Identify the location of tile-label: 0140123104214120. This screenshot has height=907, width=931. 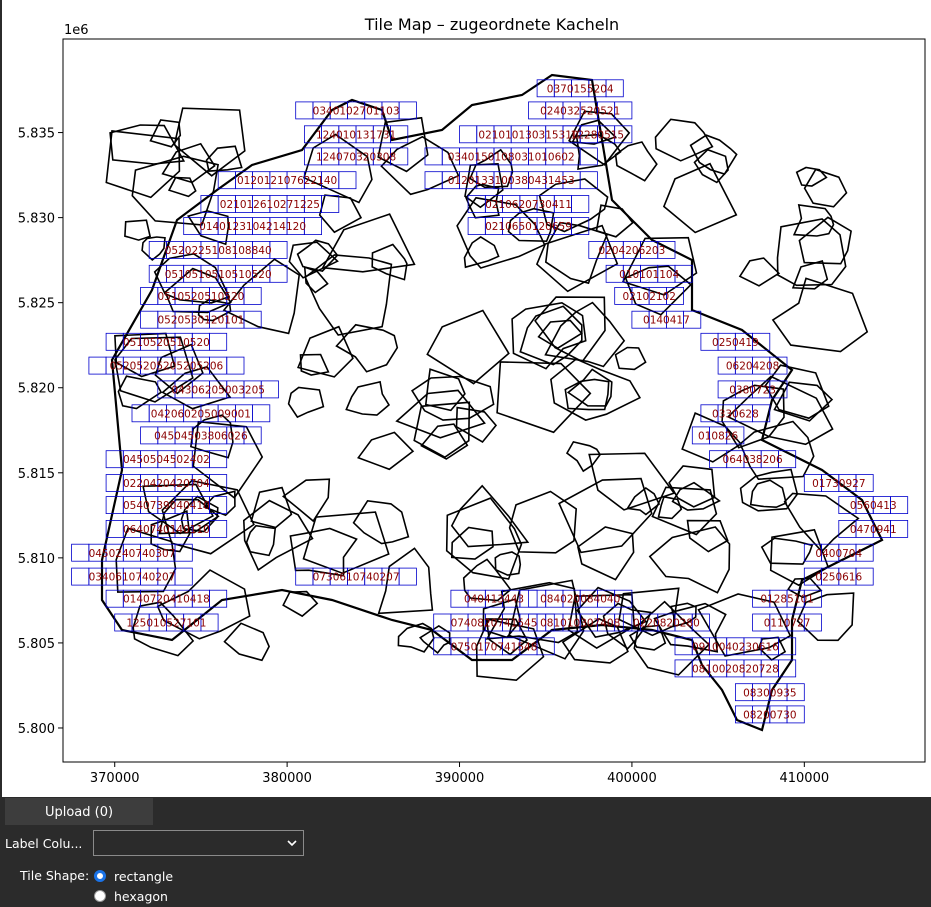
(252, 227).